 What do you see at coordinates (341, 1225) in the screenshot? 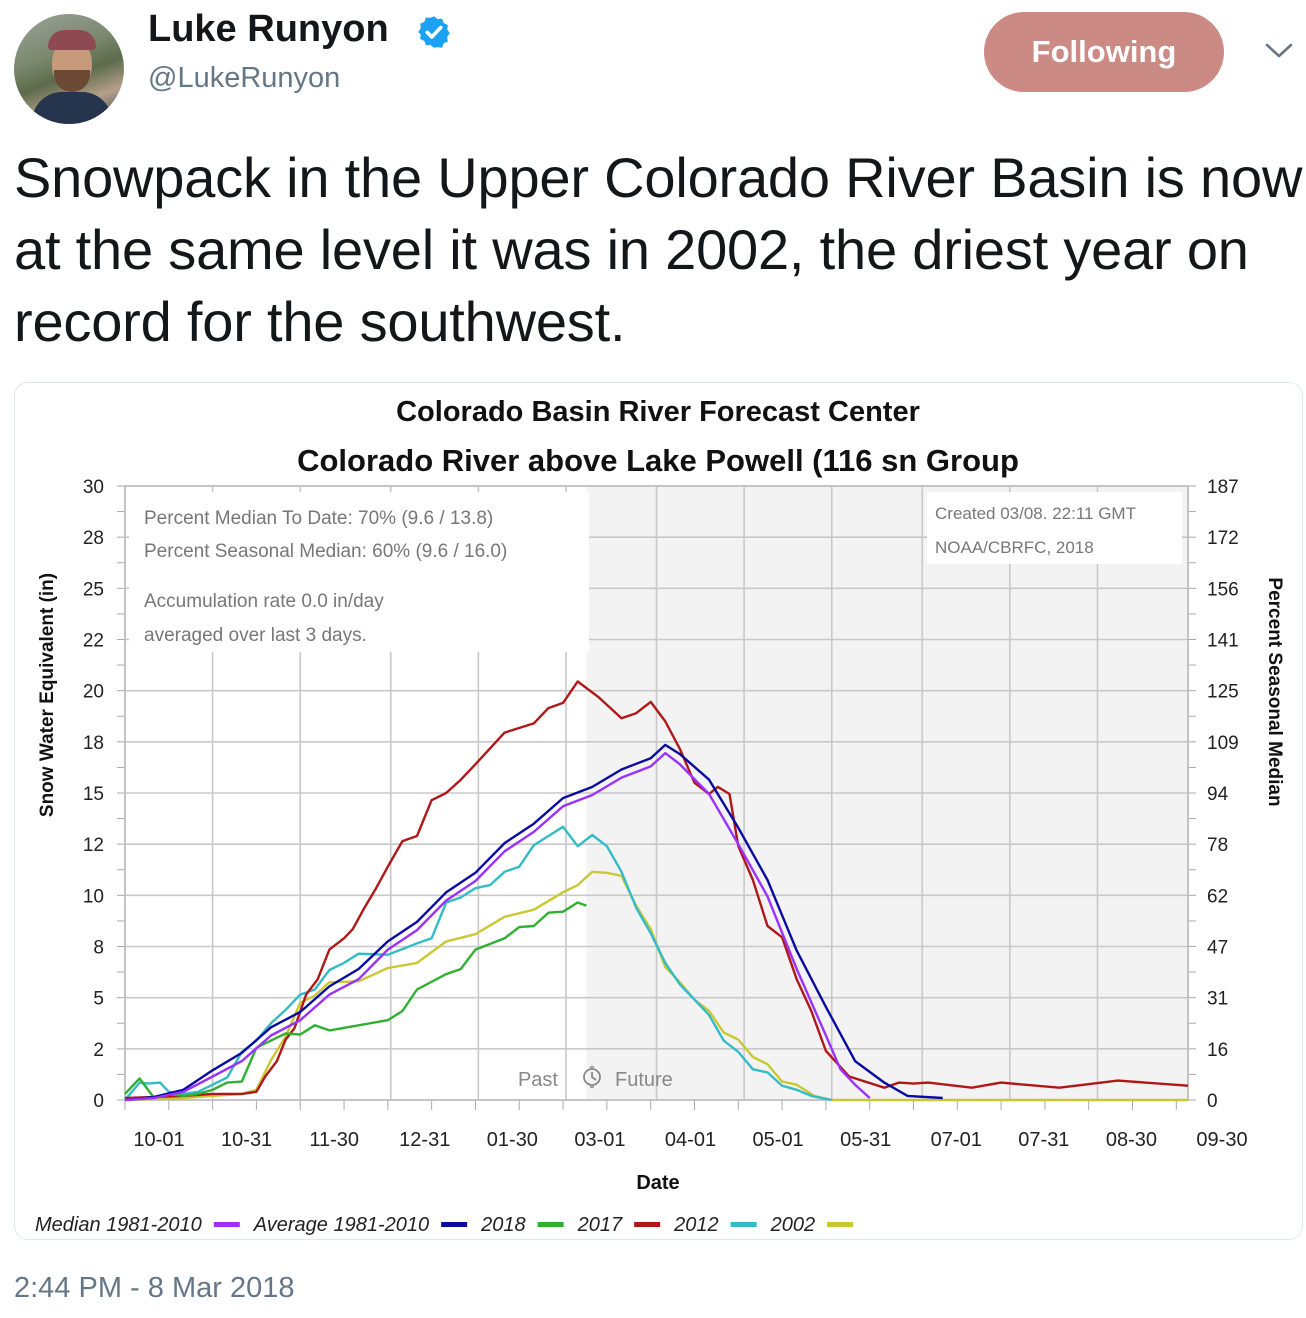
I see `legend-label: Average 1981-2010` at bounding box center [341, 1225].